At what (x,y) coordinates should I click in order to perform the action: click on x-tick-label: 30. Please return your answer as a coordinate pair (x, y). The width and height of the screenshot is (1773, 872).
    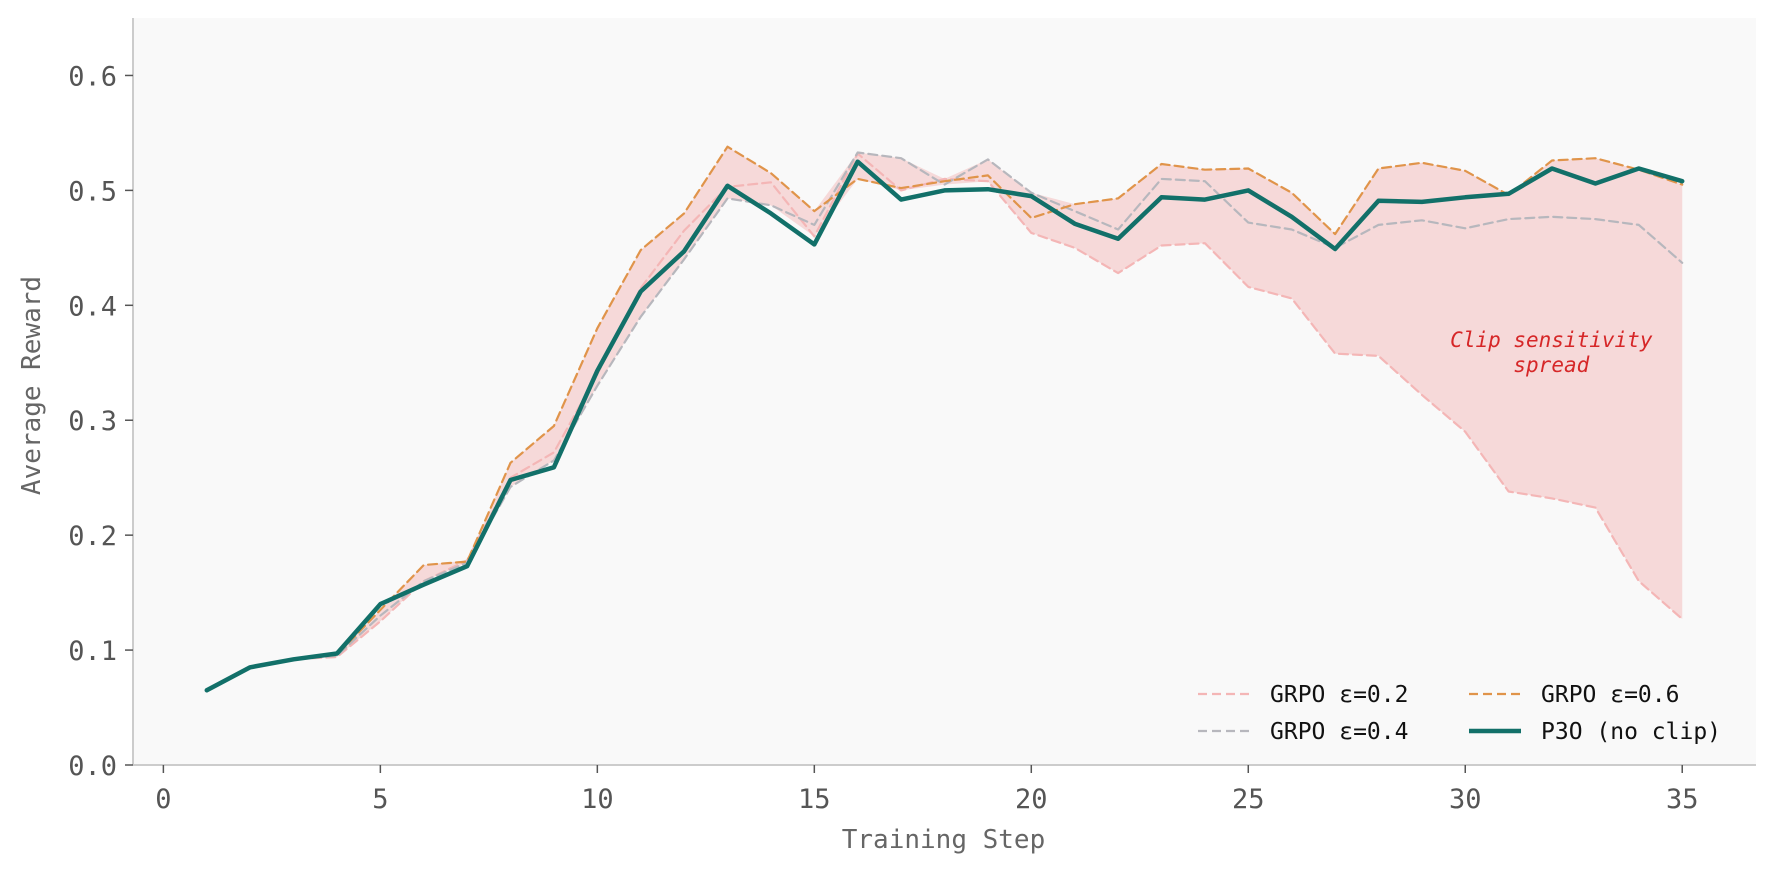
    Looking at the image, I should click on (1465, 799).